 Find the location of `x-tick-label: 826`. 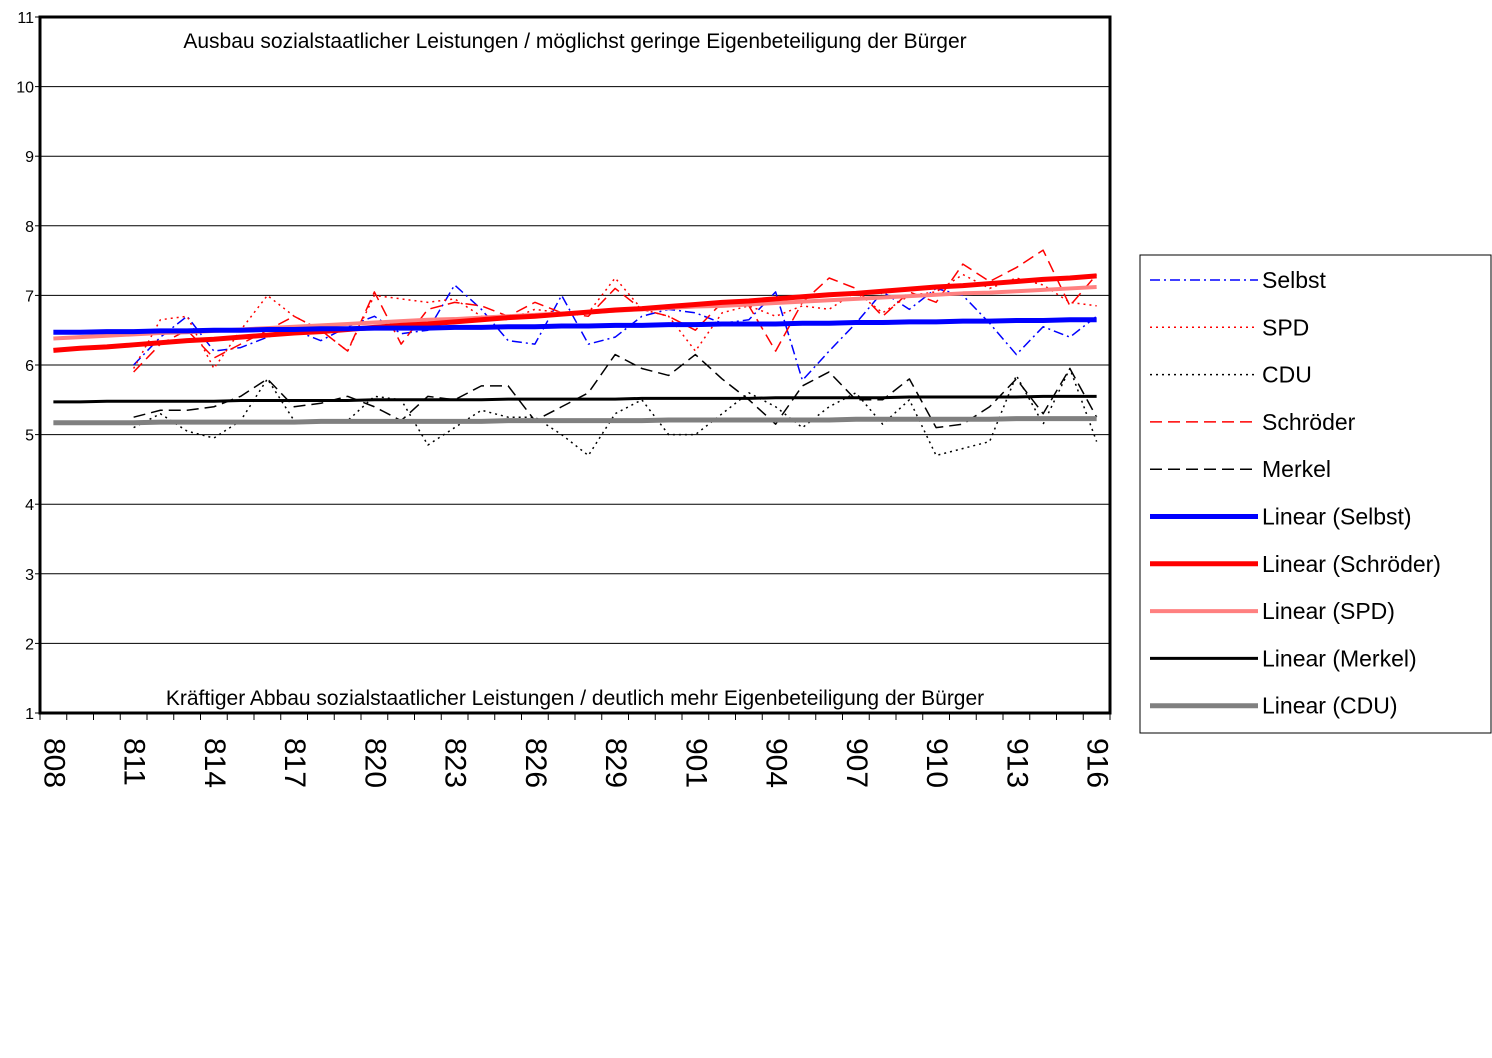

x-tick-label: 826 is located at coordinates (535, 763).